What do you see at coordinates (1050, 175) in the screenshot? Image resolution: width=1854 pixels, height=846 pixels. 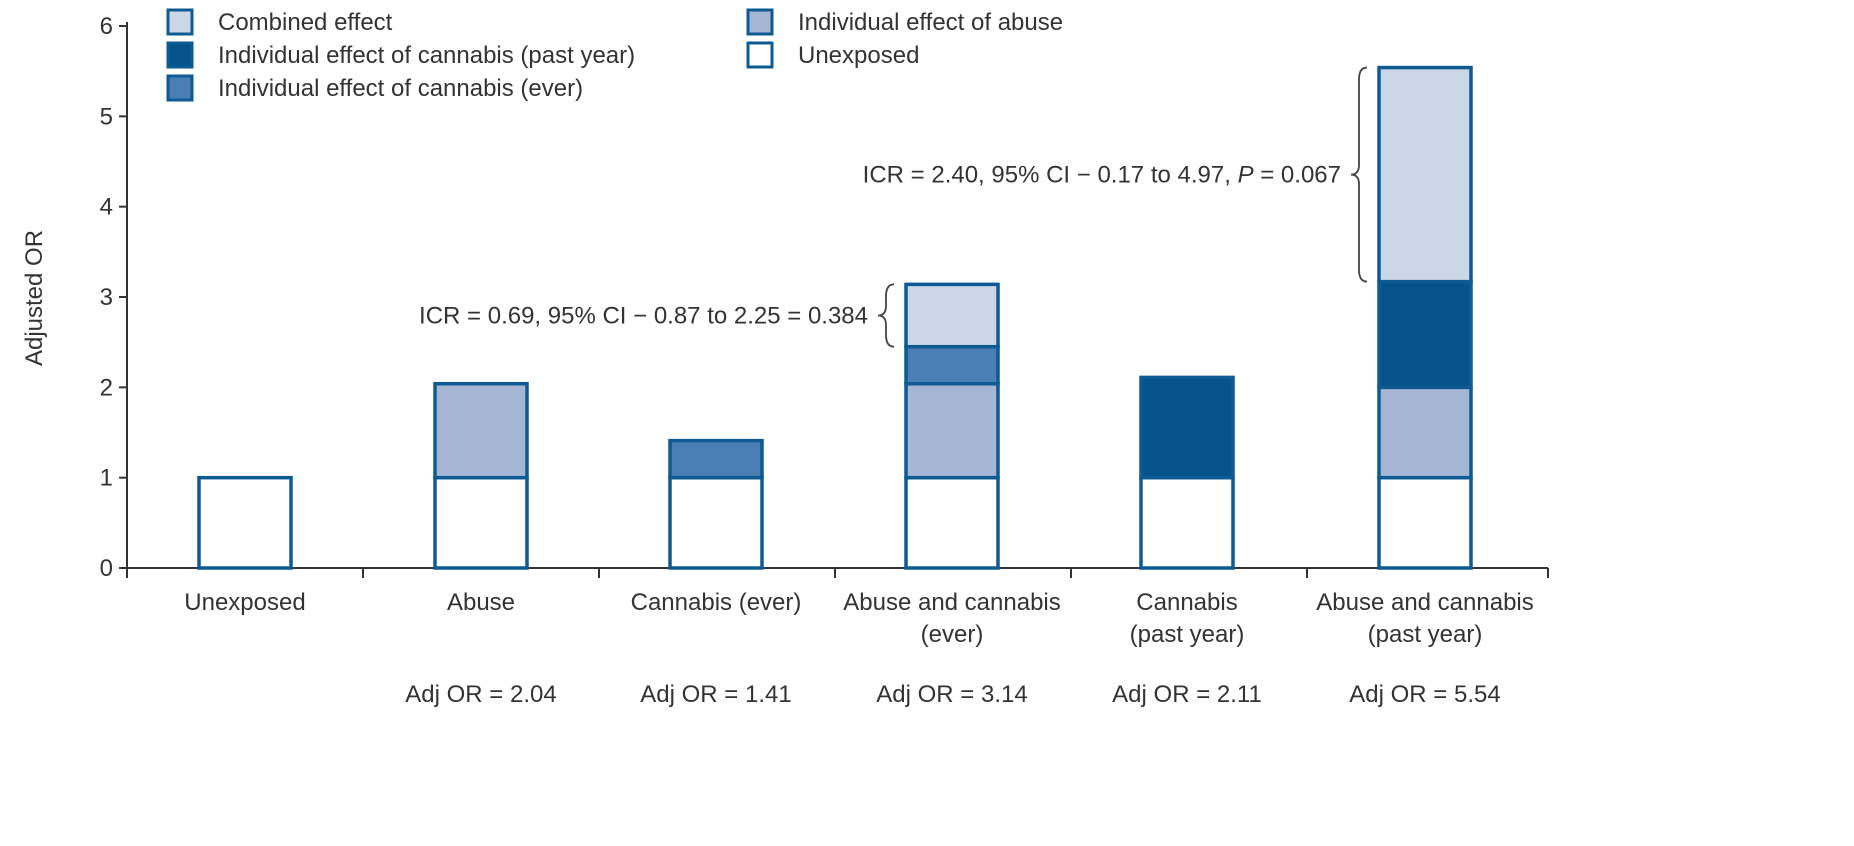 I see `annotation-text-part: ICR = 2.40, 95% CI − 0.17 to 4.97,` at bounding box center [1050, 175].